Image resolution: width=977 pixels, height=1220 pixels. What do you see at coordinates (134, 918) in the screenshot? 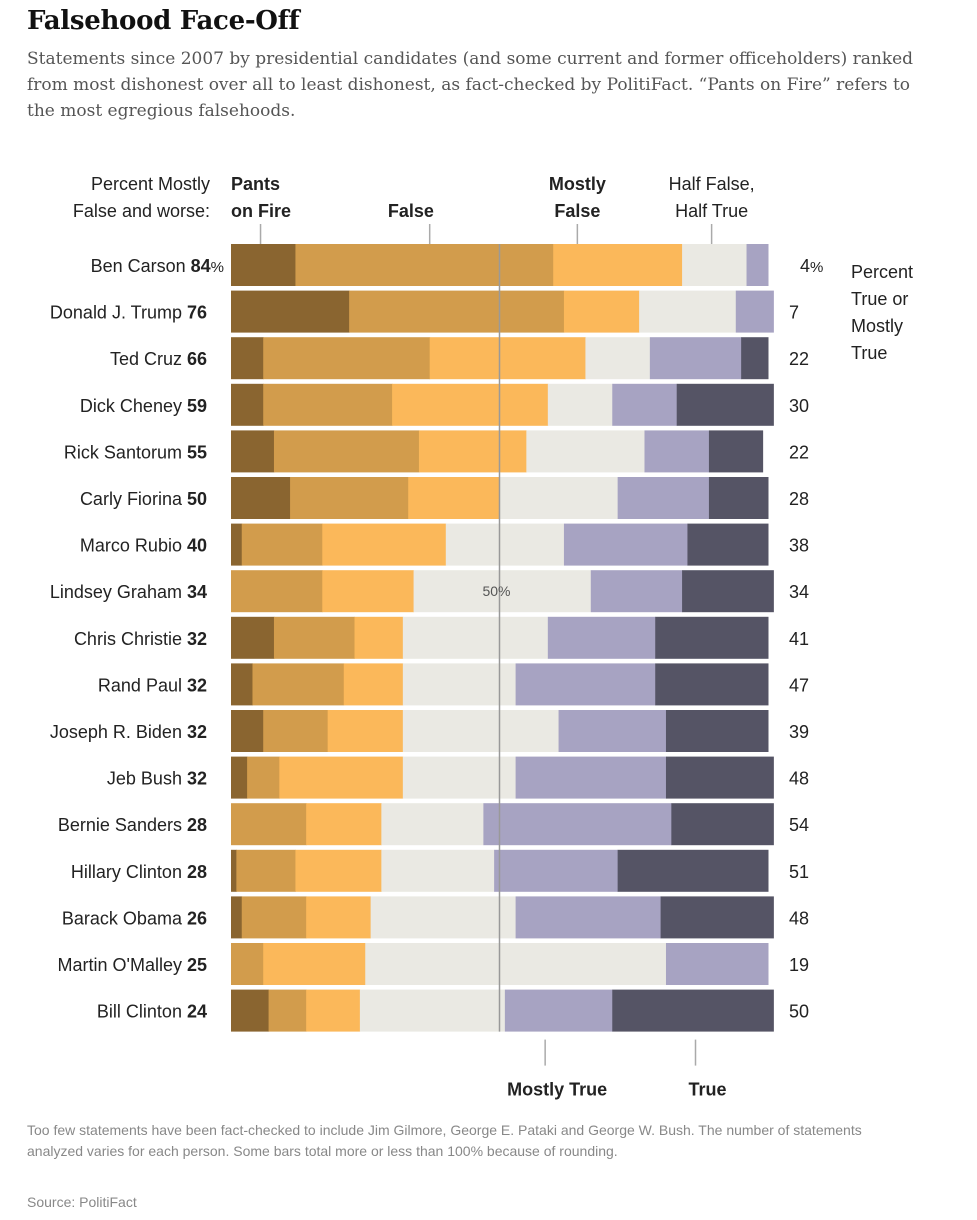
I see `candidate-label: Barack Obama 26` at bounding box center [134, 918].